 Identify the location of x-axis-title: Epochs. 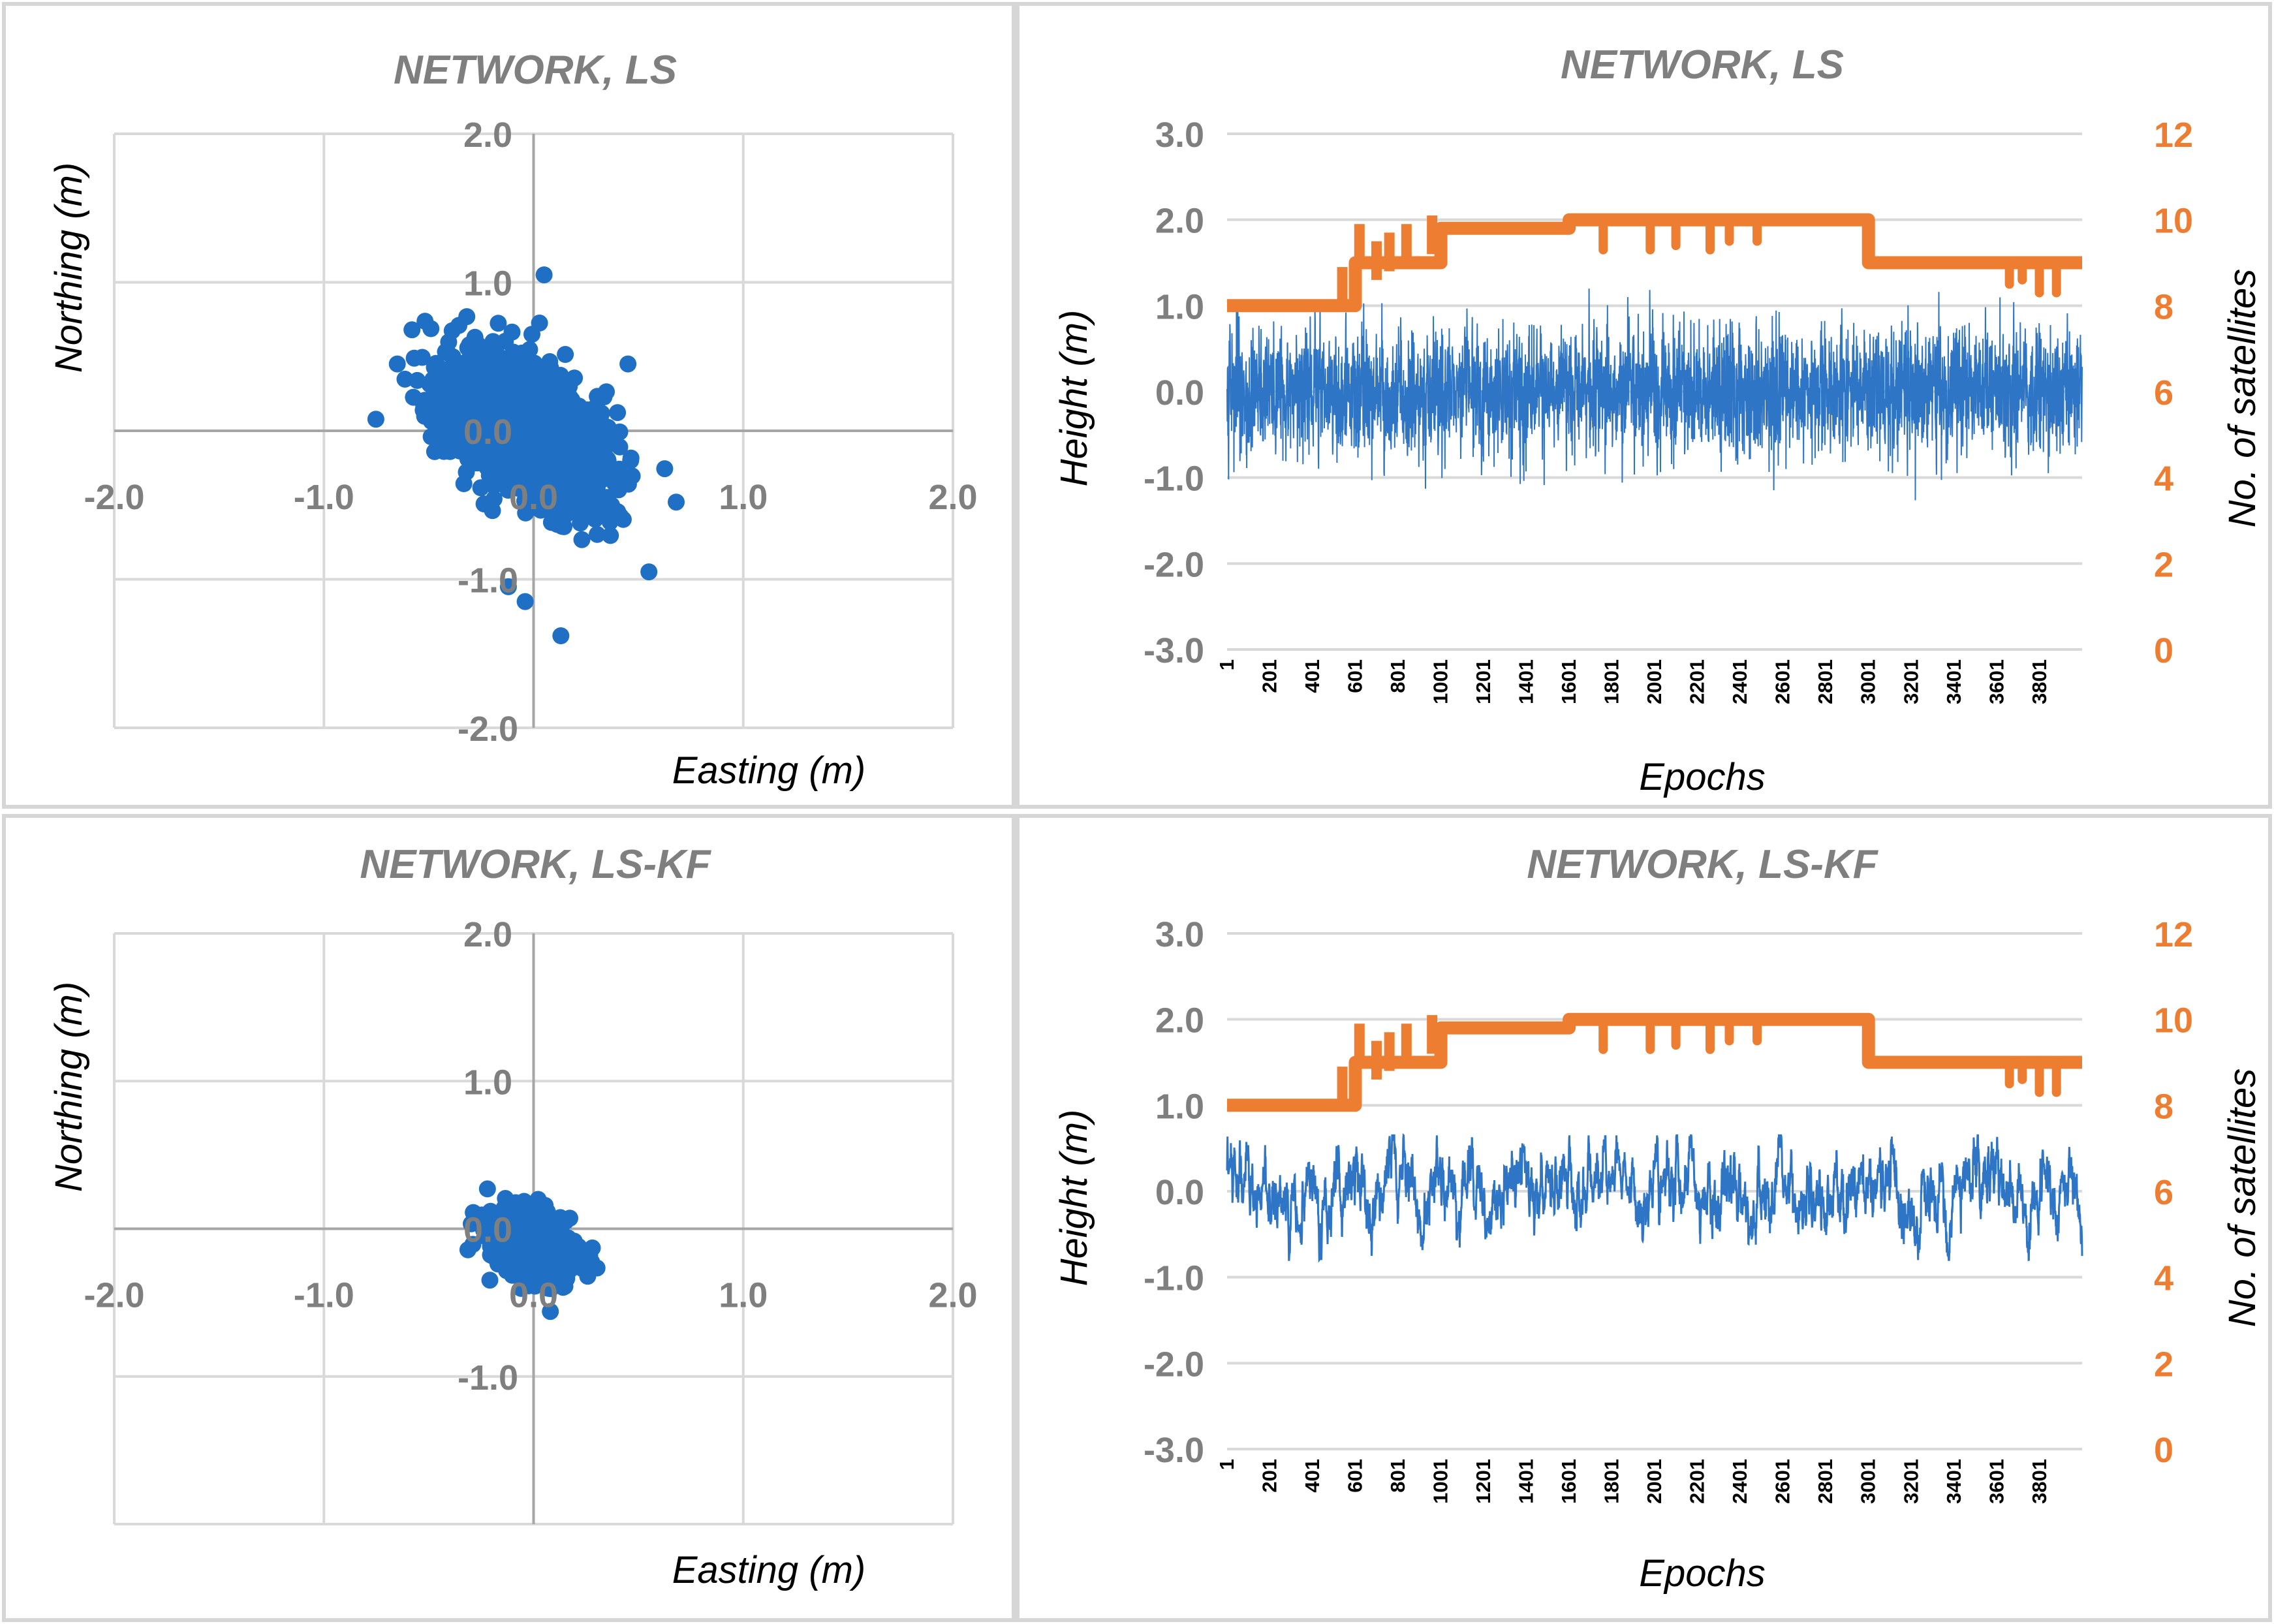
(1702, 1573).